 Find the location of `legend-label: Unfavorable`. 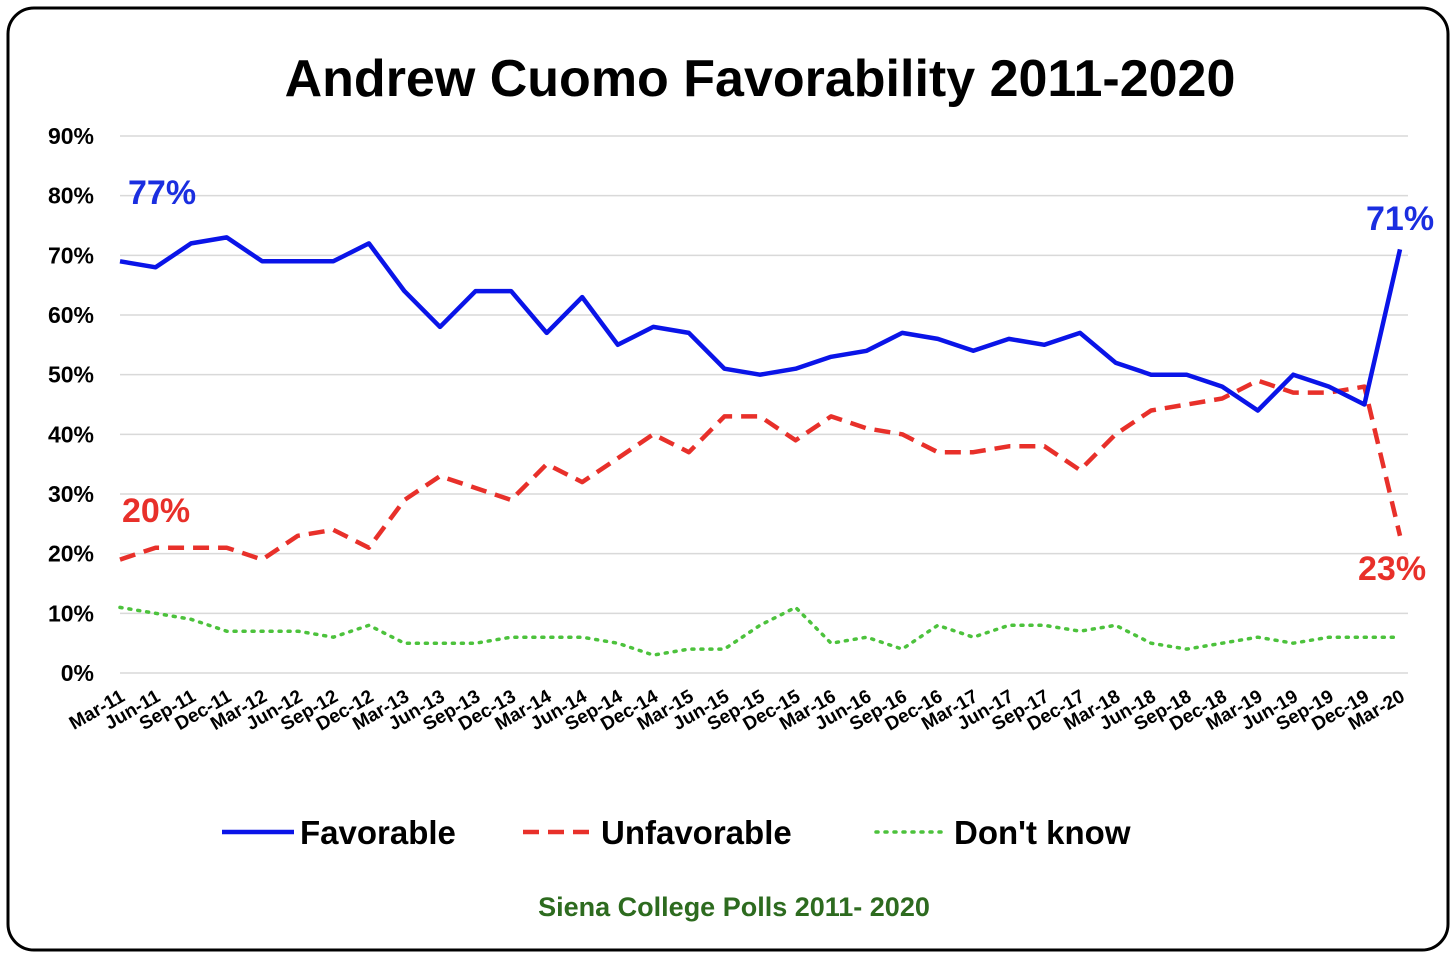

legend-label: Unfavorable is located at coordinates (696, 832).